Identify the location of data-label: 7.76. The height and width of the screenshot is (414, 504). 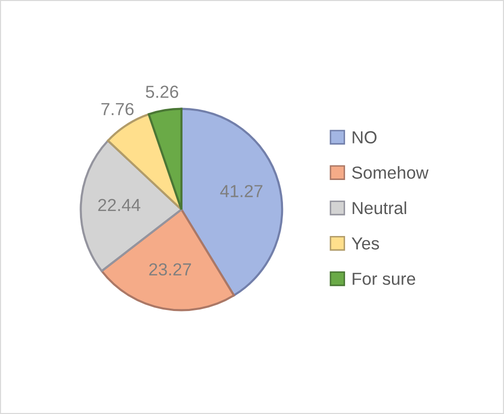
(117, 109).